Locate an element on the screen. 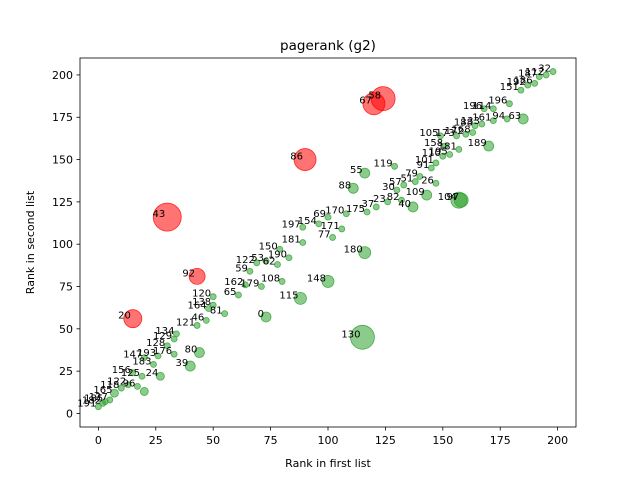  y-tick-label: 150 is located at coordinates (62, 160).